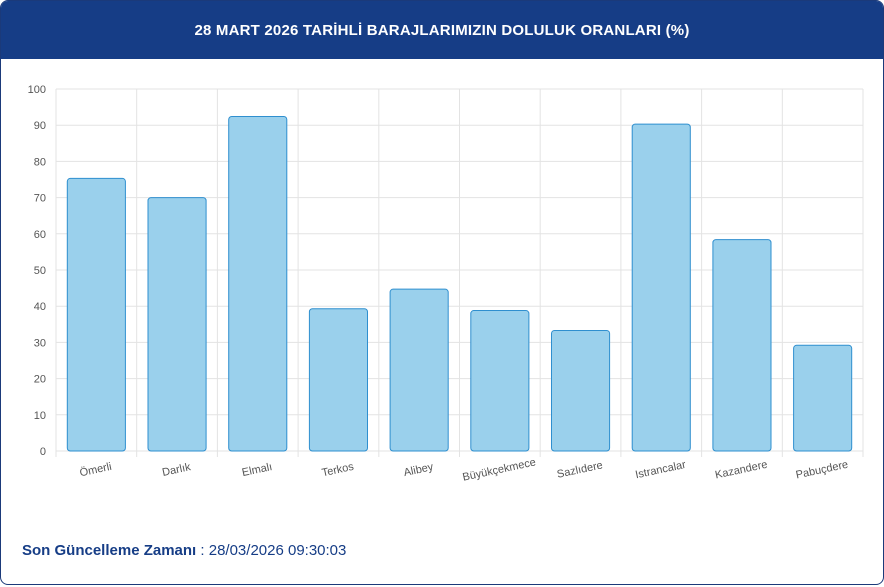  I want to click on x-tick-label: Ömerli, so click(96, 470).